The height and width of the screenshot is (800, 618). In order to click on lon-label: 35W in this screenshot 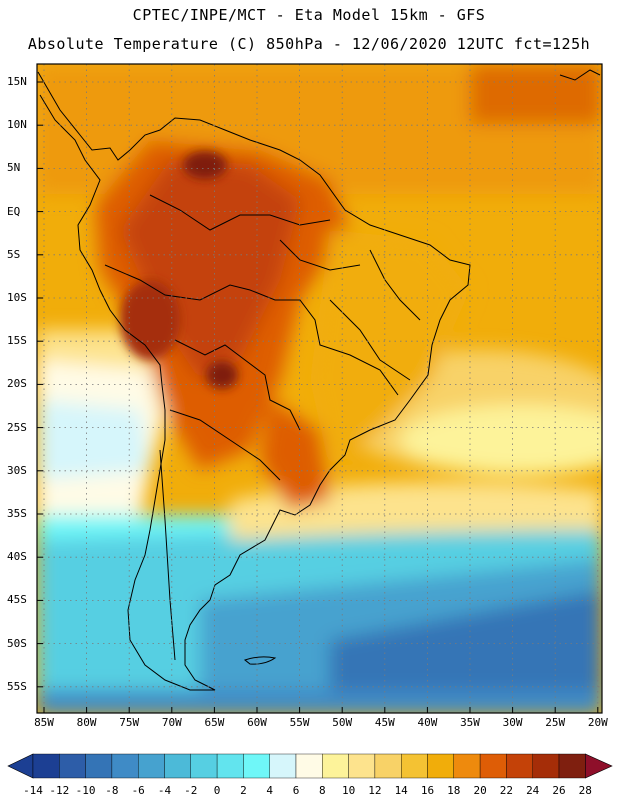, I will do `click(470, 722)`.